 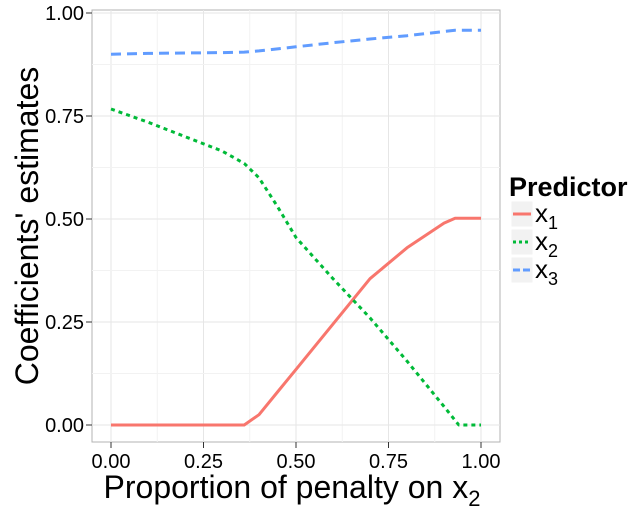 What do you see at coordinates (522, 270) in the screenshot?
I see `legend-key-box` at bounding box center [522, 270].